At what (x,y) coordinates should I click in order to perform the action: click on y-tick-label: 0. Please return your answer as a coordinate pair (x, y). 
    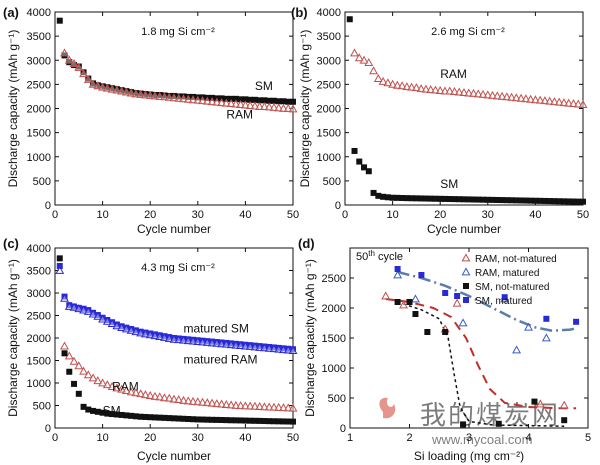
    Looking at the image, I should click on (338, 206).